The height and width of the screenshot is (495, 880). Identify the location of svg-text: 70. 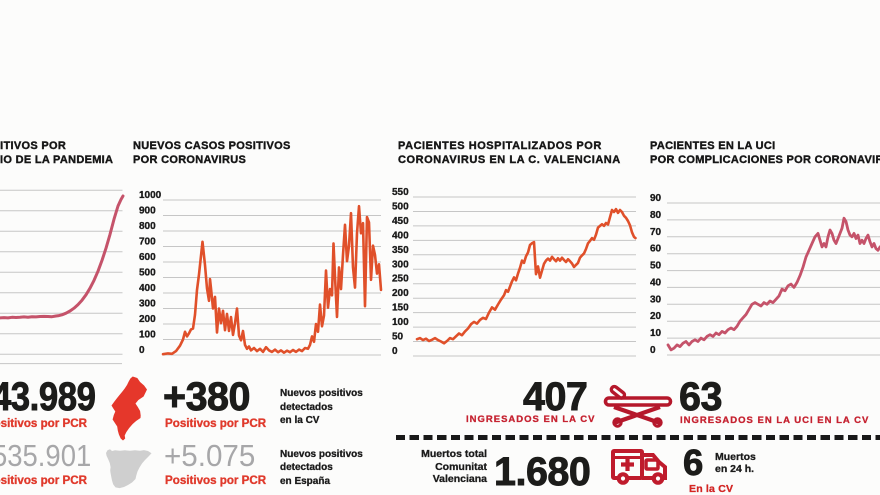
(656, 232).